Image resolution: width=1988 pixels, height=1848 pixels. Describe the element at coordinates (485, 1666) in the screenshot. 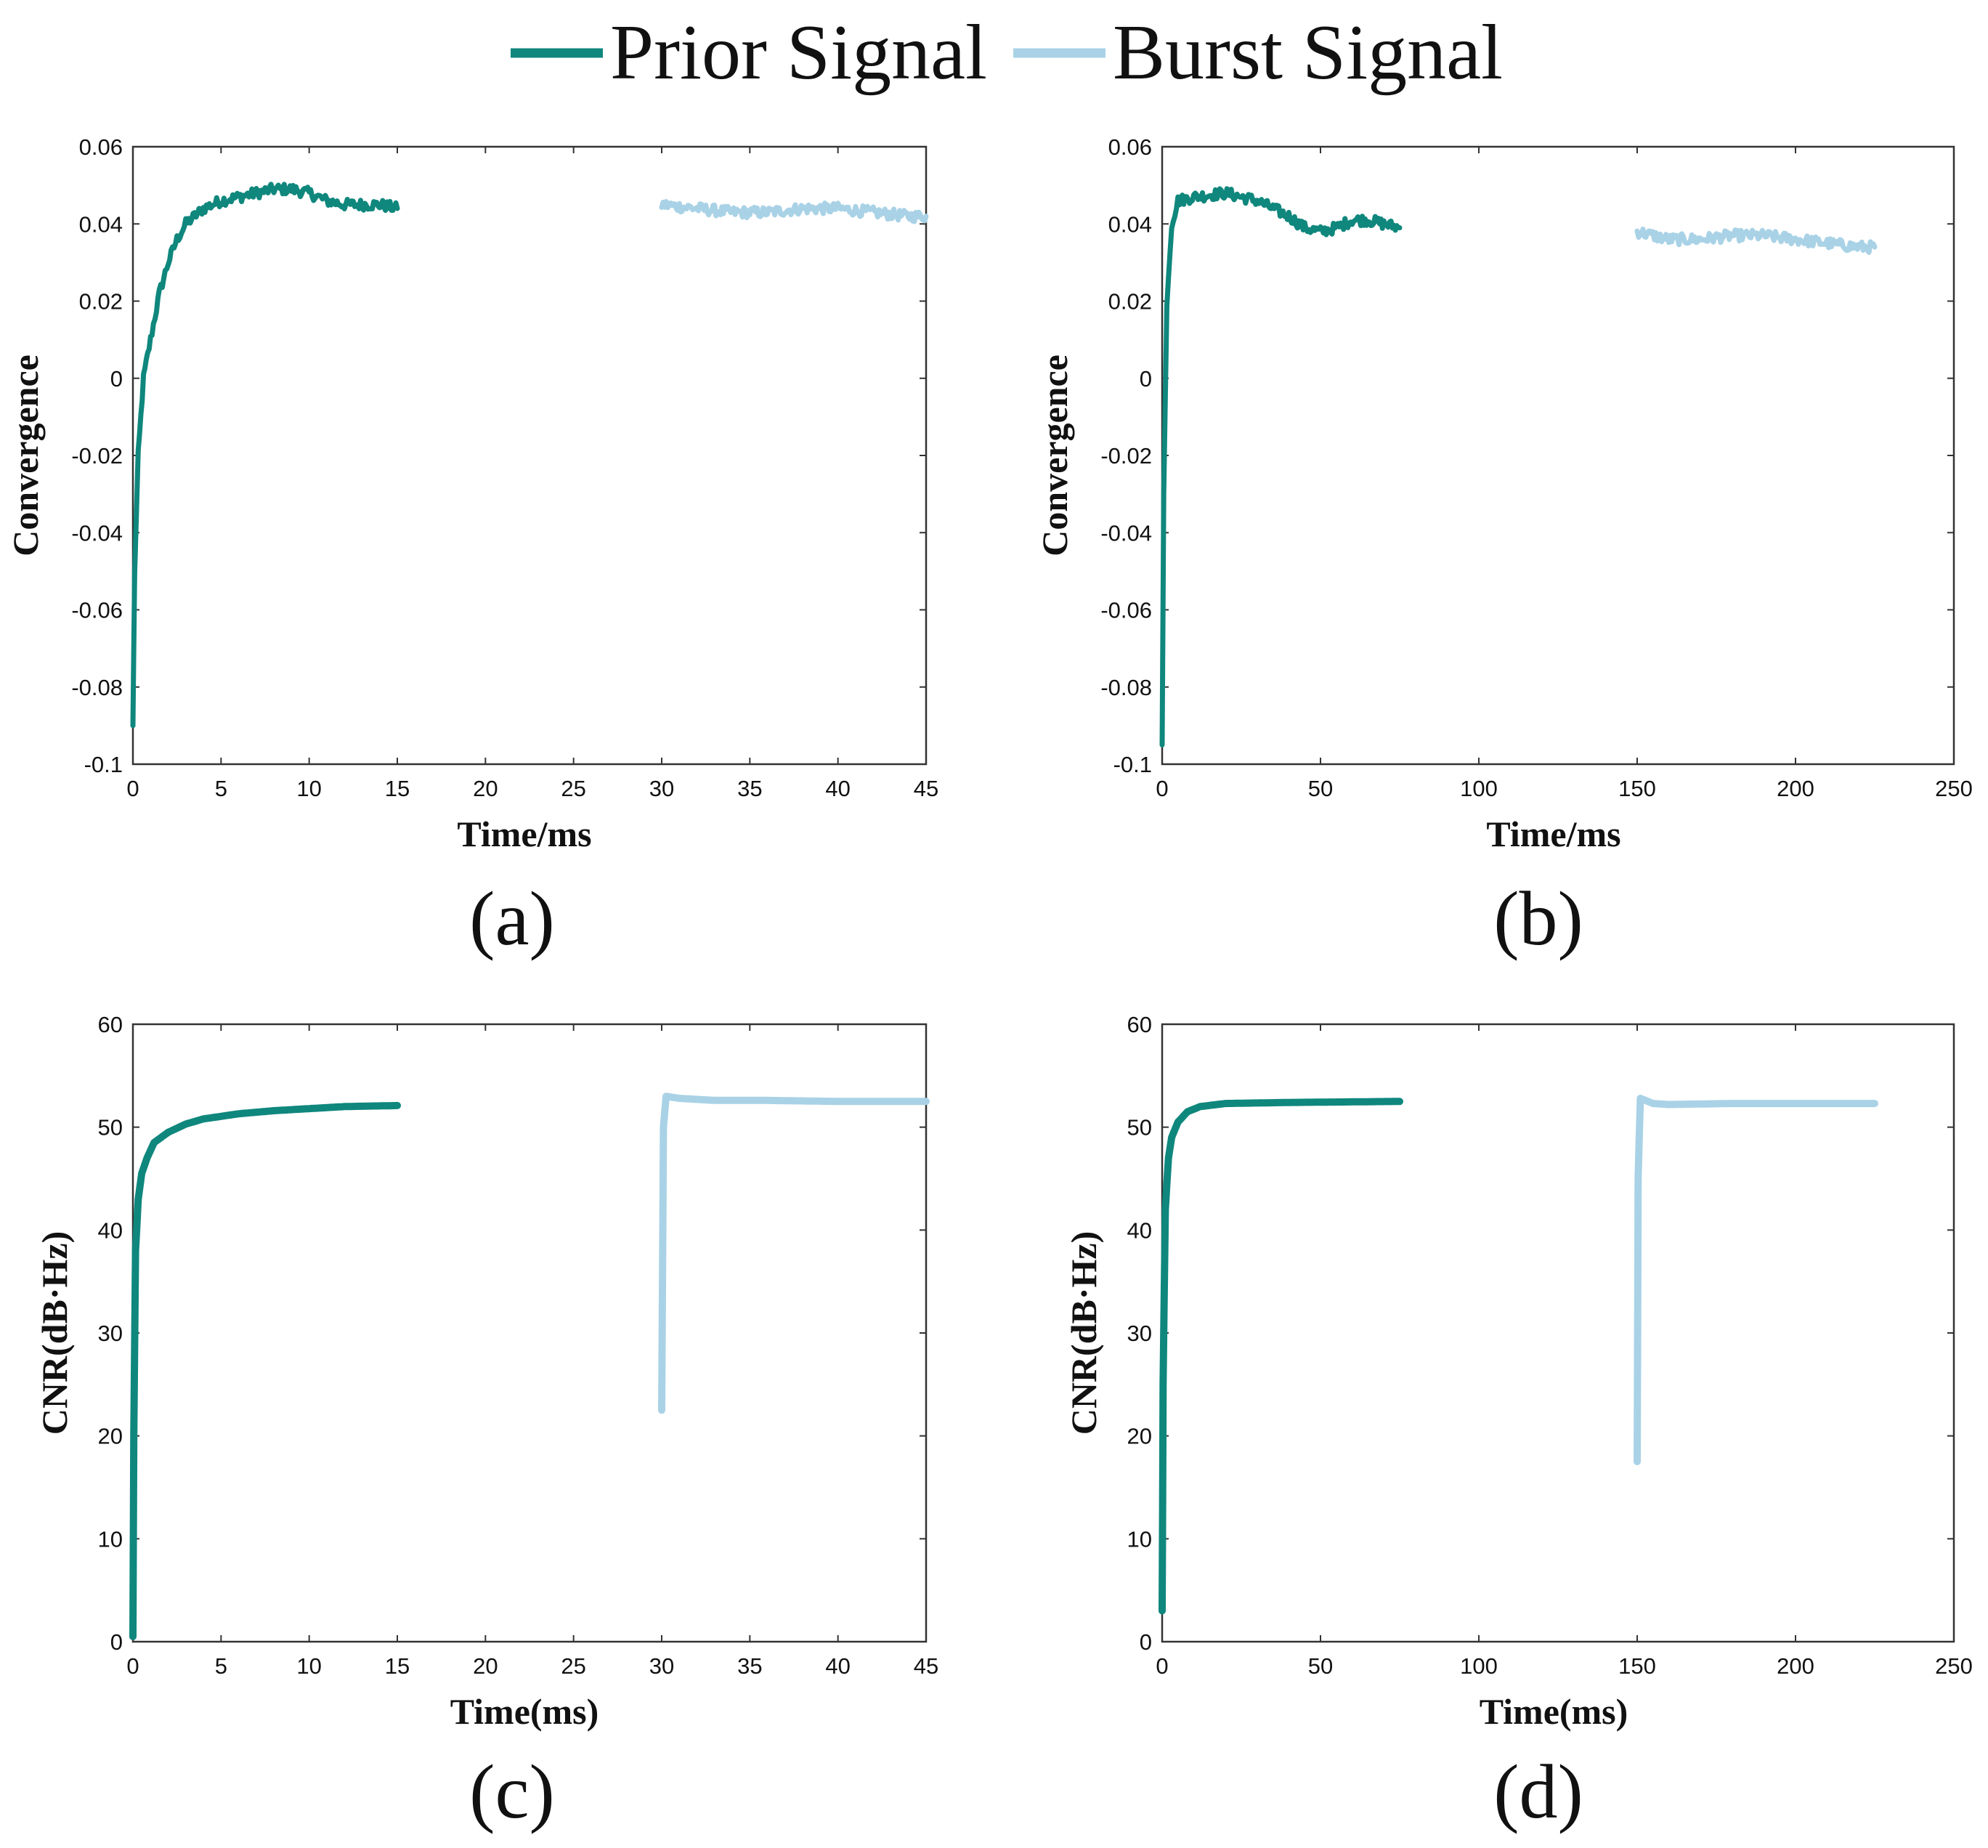

I see `panel-c-x-tick-label: 20` at that location.